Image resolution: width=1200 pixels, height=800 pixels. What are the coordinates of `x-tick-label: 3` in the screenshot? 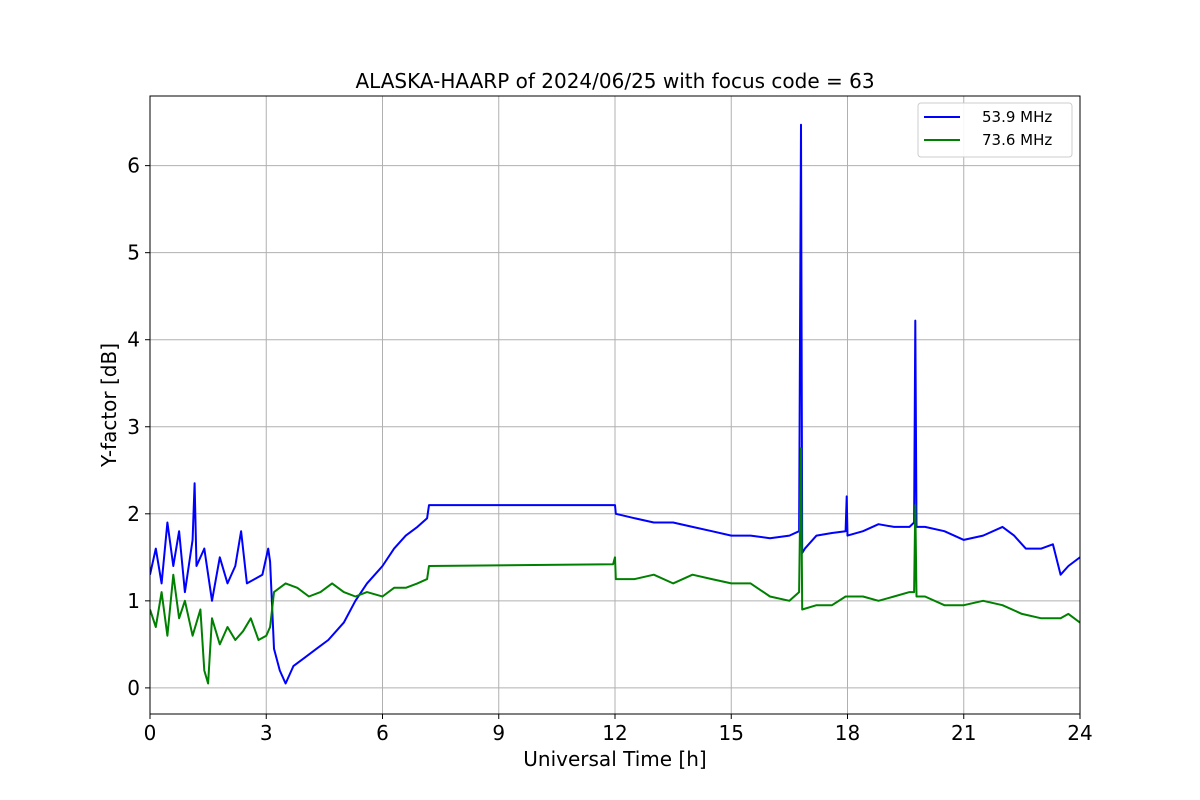 It's located at (266, 733).